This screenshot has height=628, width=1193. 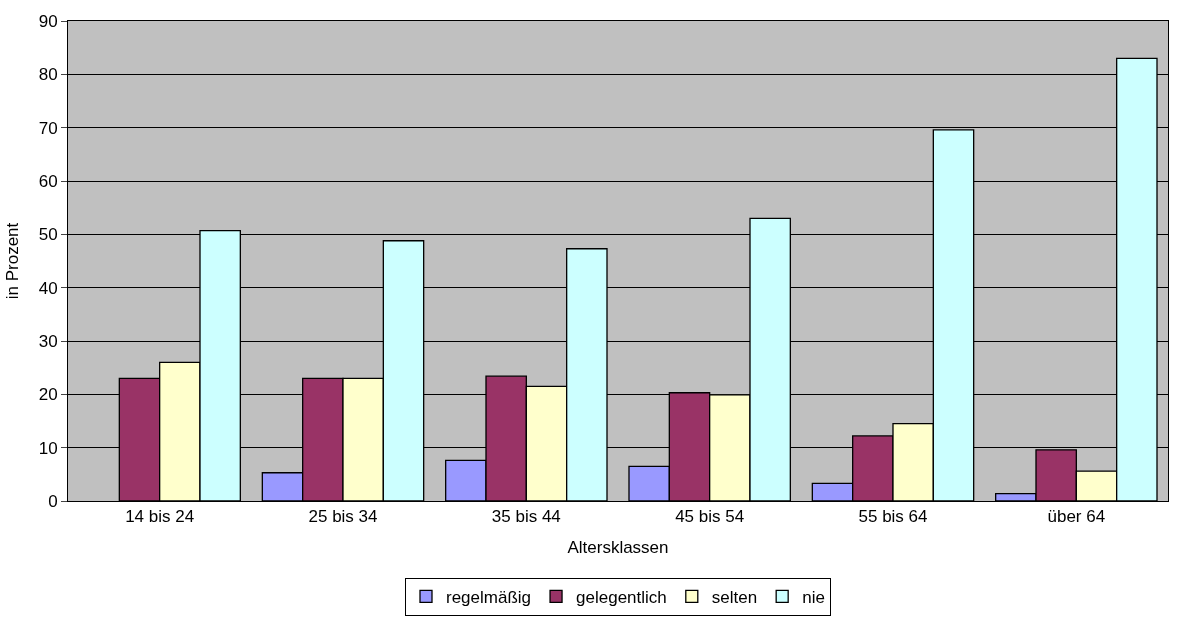 I want to click on y-tick-label: 20, so click(x=48, y=395).